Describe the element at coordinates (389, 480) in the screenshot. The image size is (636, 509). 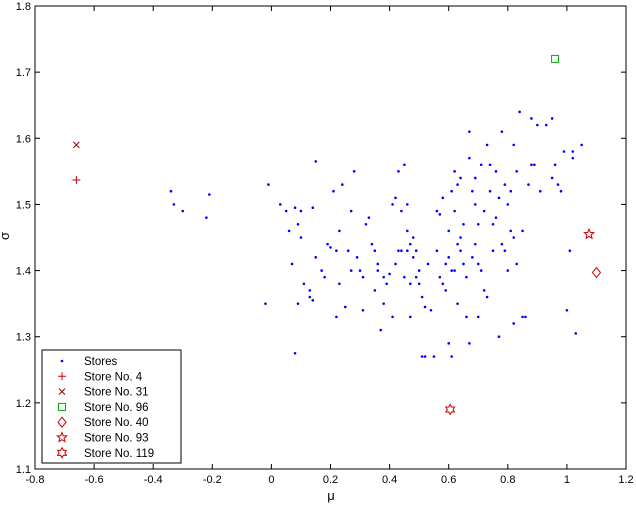
I see `x-tick-label: 0.4` at that location.